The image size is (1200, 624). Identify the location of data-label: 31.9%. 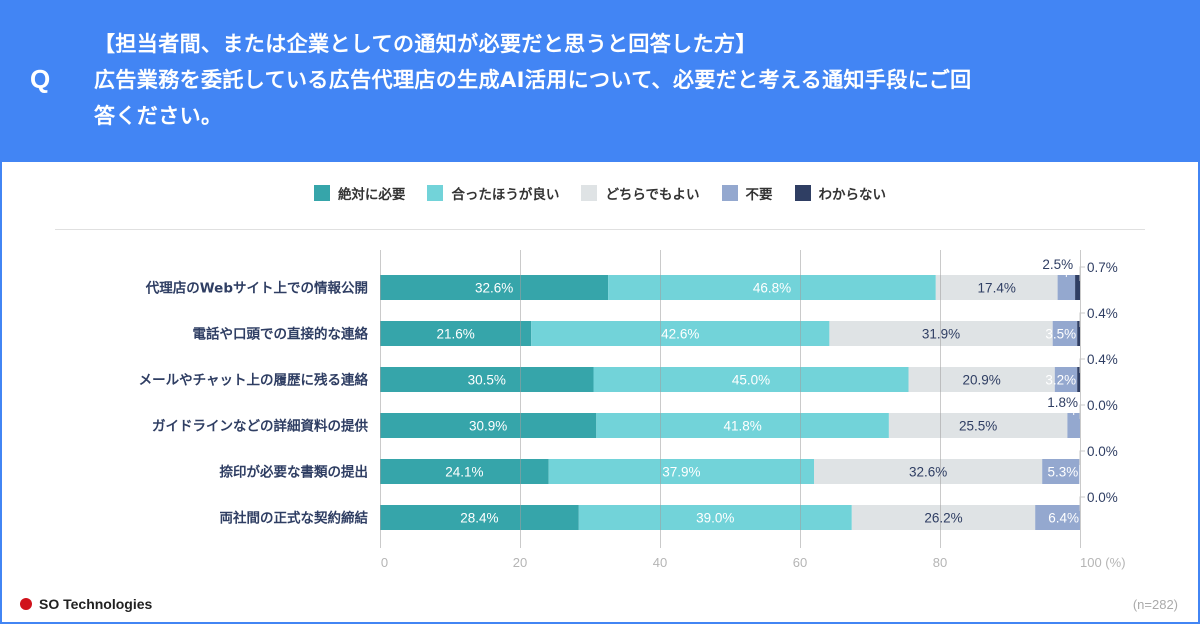
(941, 334).